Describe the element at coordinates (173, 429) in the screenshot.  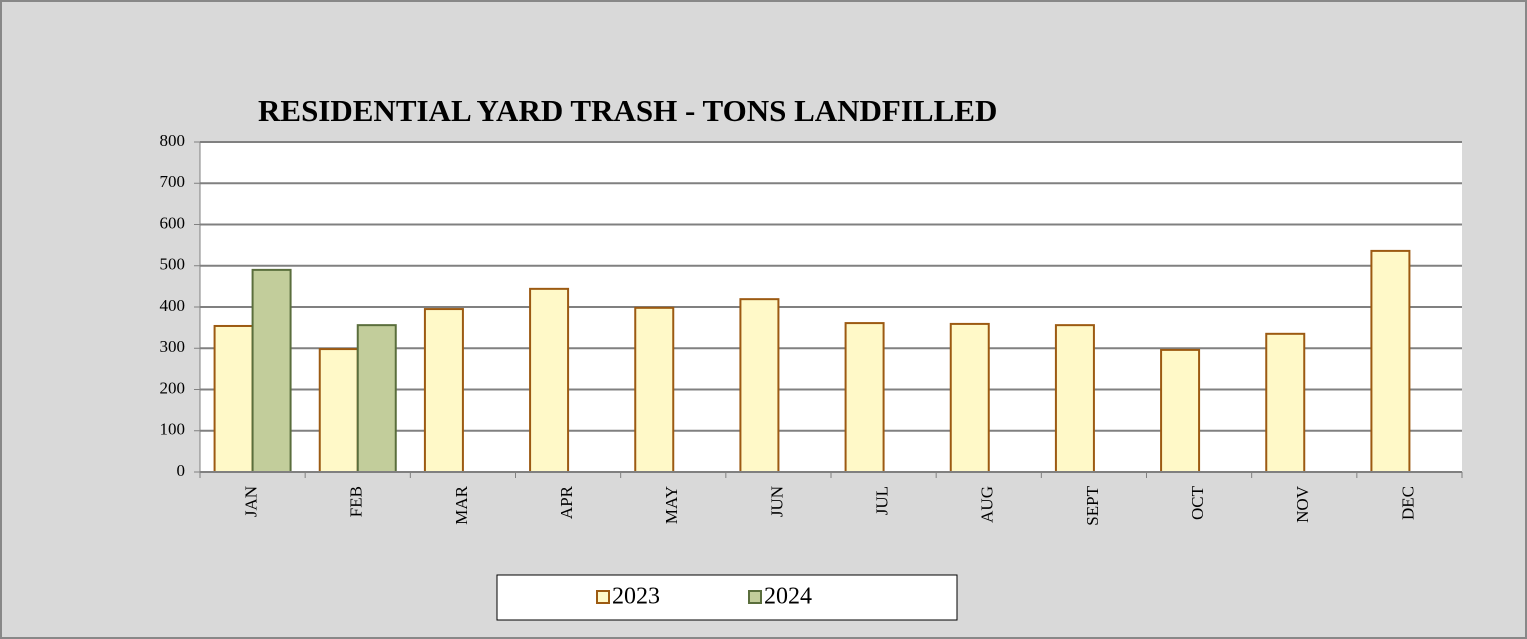
I see `y-tick-label: 100` at that location.